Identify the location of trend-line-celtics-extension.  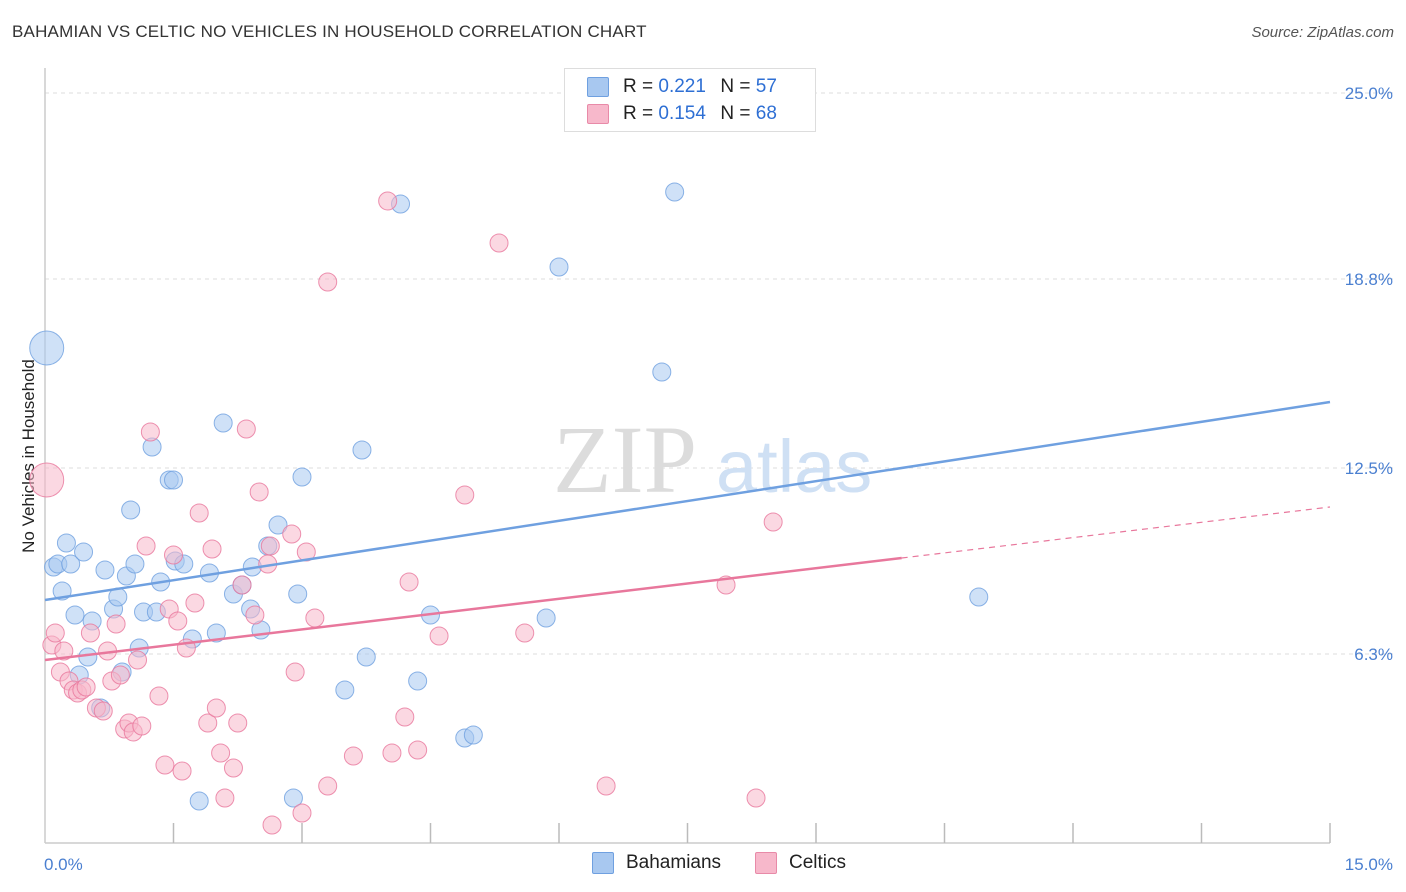
(1116, 532).